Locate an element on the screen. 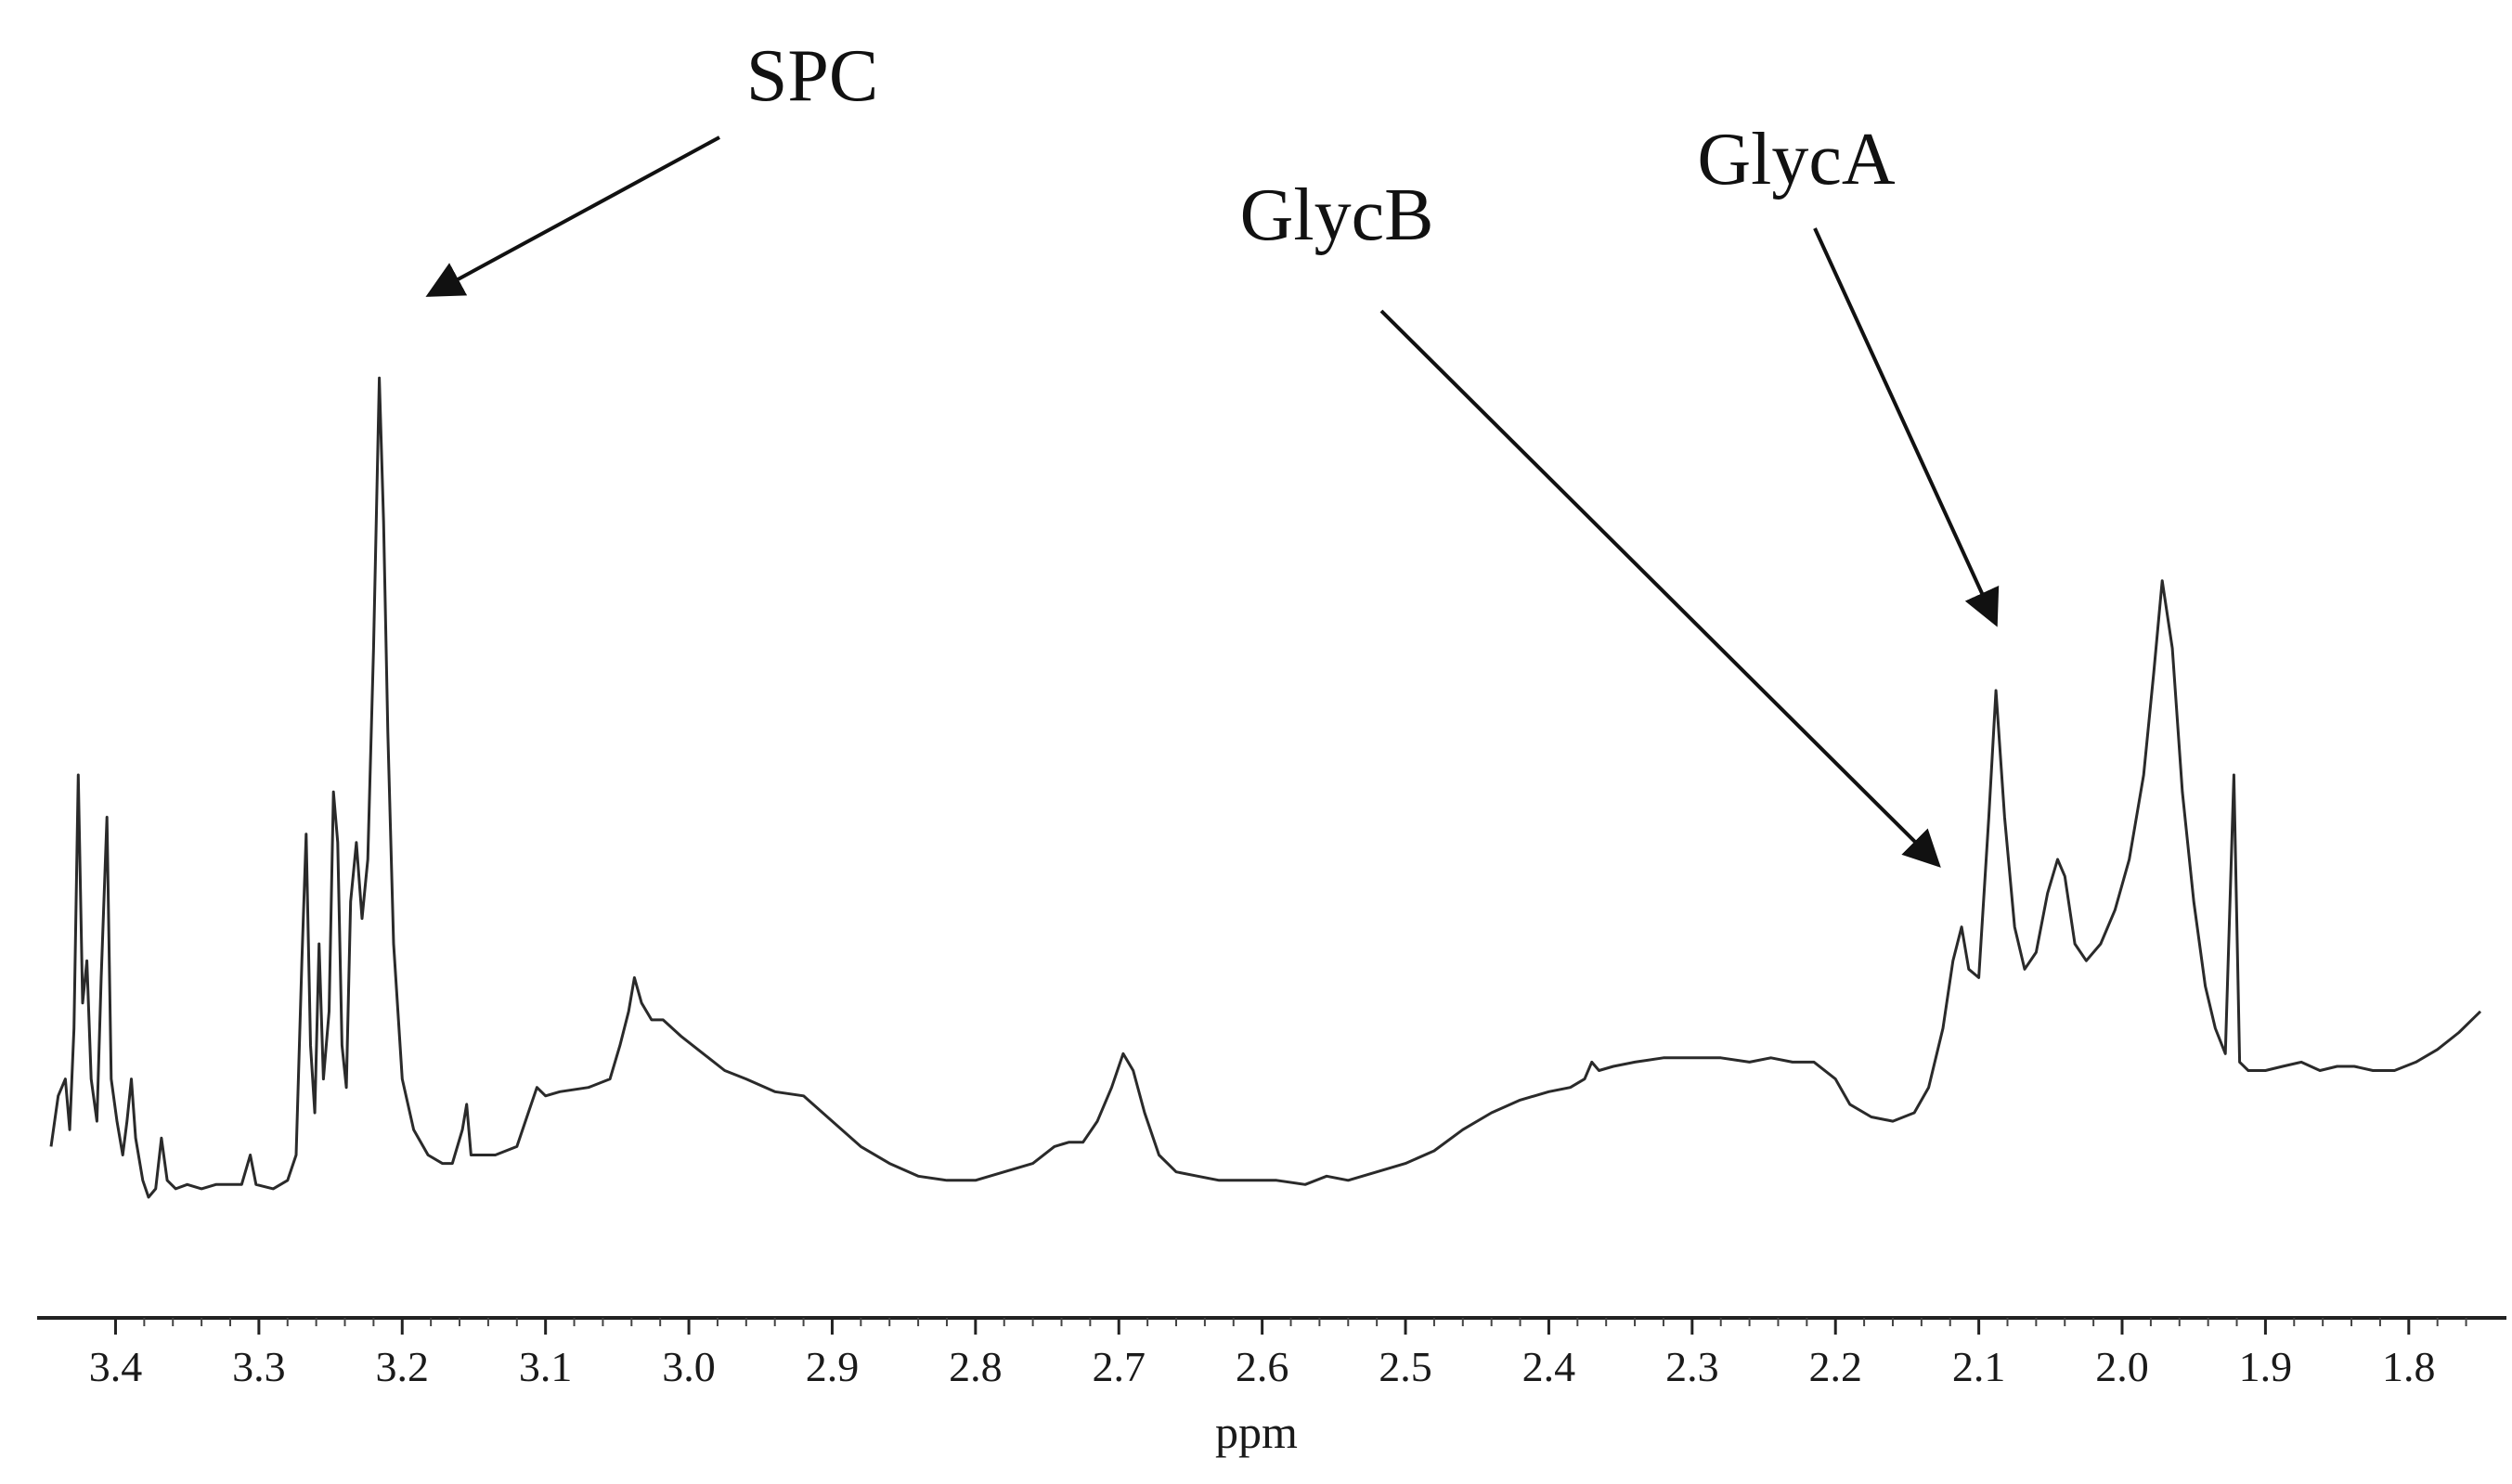  annotation-label-spc: SPC is located at coordinates (812, 76).